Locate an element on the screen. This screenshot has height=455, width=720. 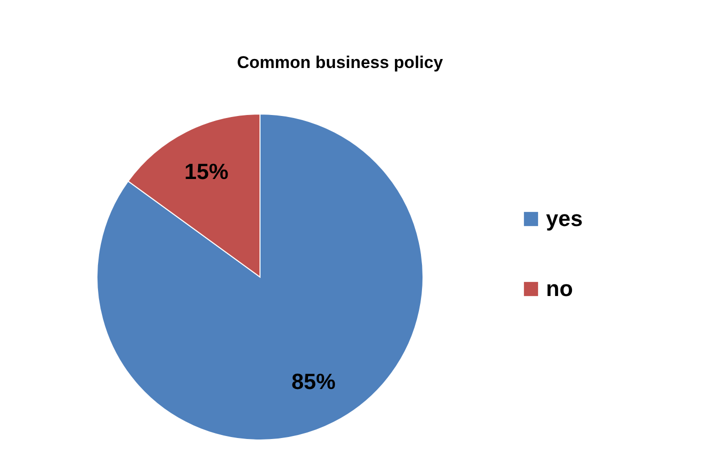
data-label: 15% is located at coordinates (206, 171).